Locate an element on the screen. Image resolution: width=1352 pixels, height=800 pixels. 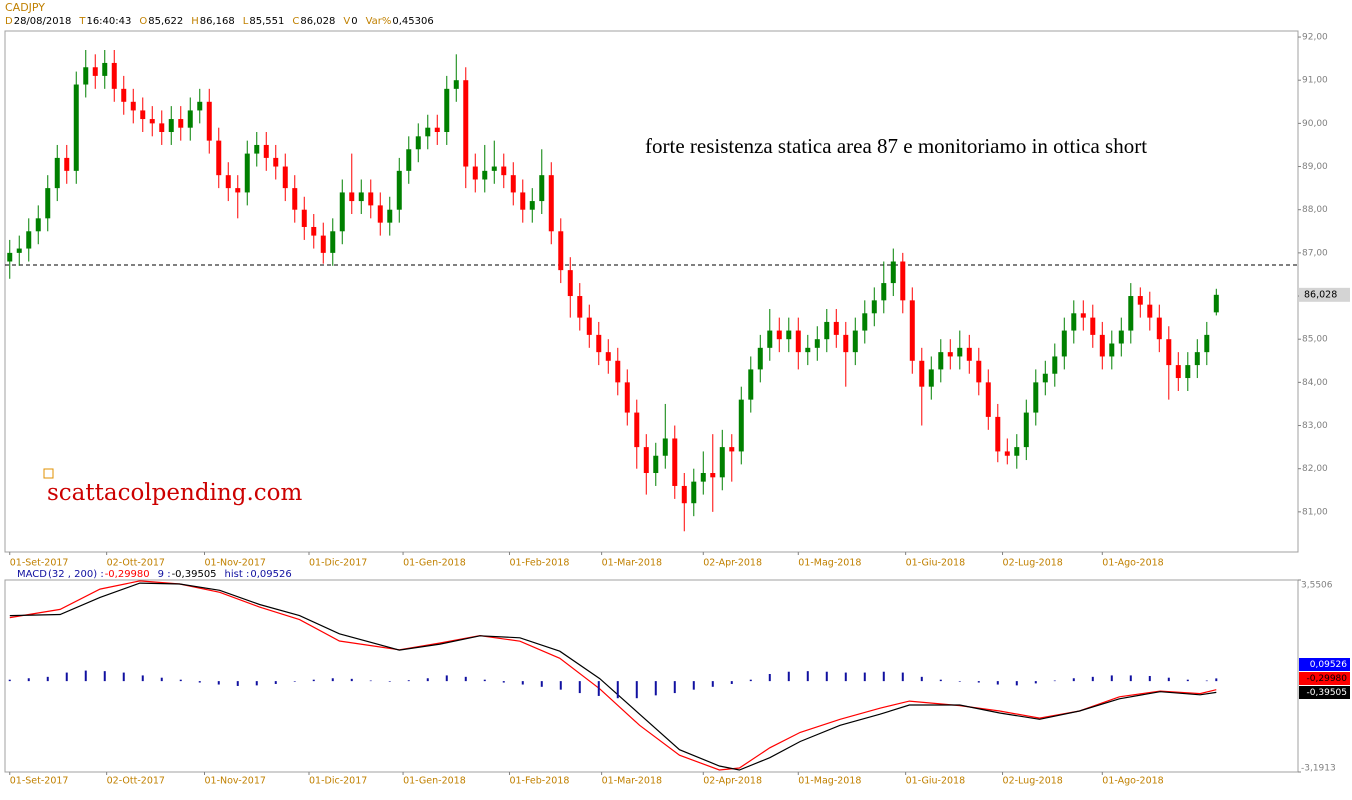
x-tick-label: 02-Lug-2018 is located at coordinates (1033, 781).